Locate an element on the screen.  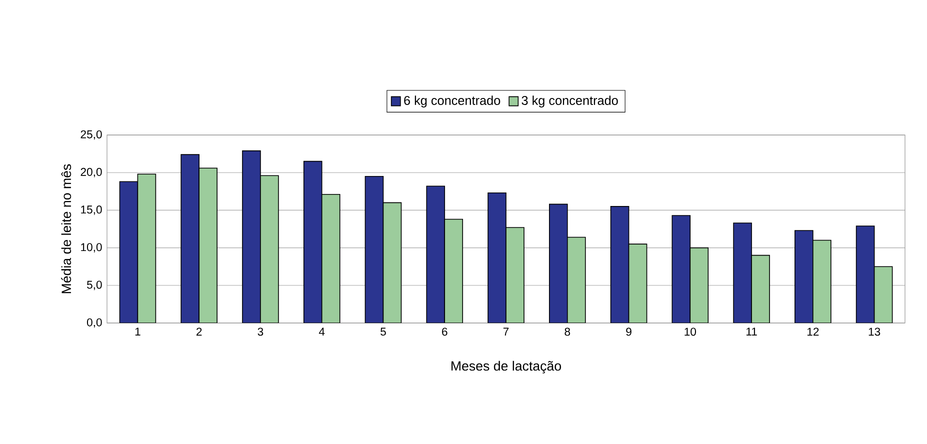
x-tick-label: 9 is located at coordinates (629, 332).